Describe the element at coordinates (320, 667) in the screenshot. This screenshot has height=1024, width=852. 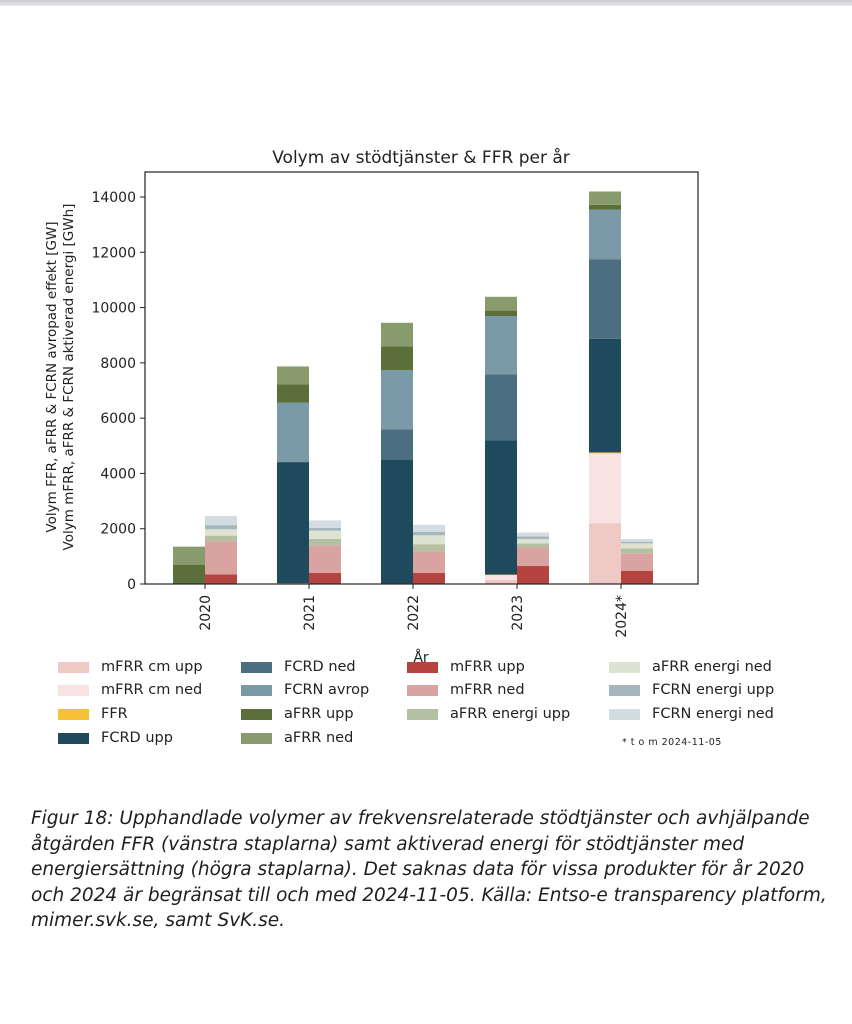
I see `legend-label: FCRD ned` at that location.